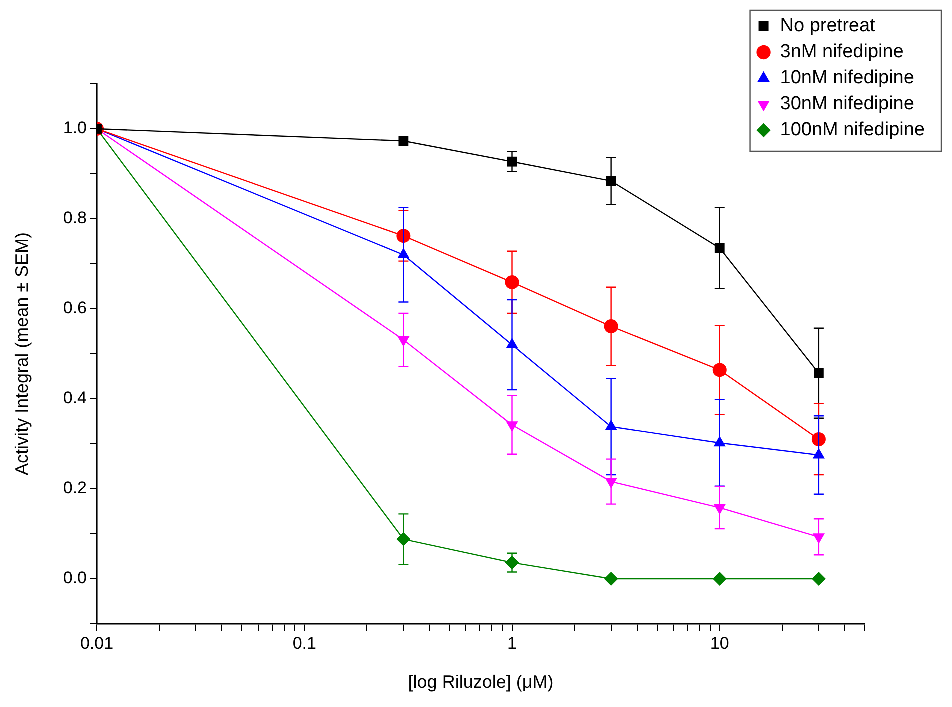 The width and height of the screenshot is (952, 707). Describe the element at coordinates (75, 218) in the screenshot. I see `y-tick-label: 0.8` at that location.